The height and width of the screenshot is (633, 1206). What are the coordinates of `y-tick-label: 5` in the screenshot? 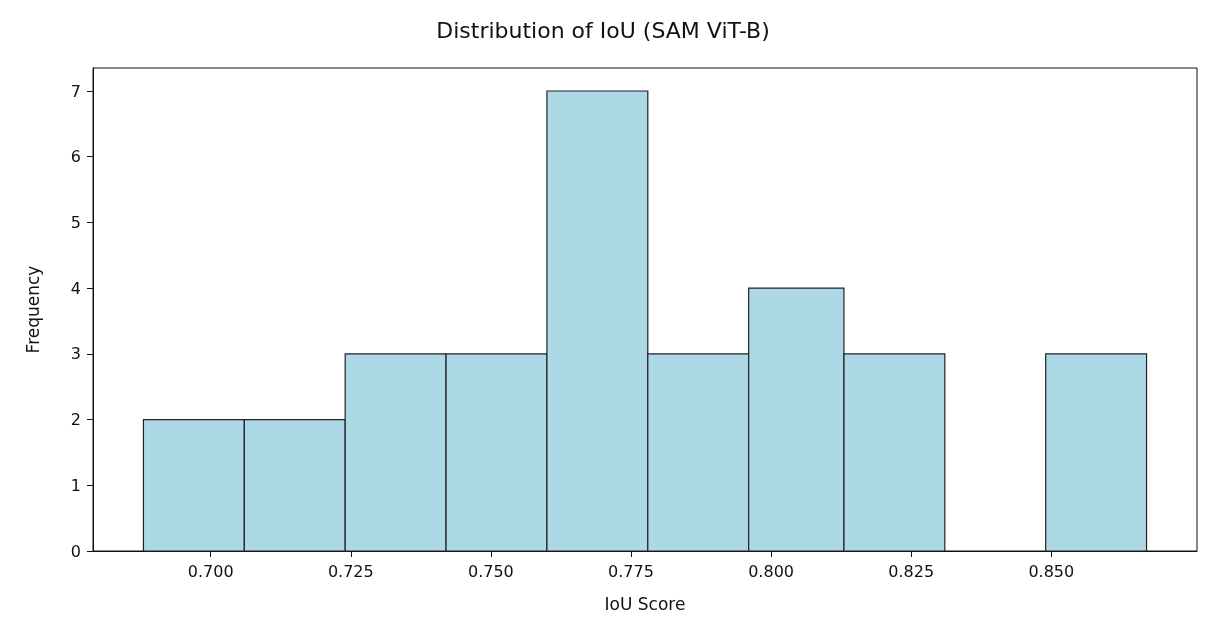 It's located at (75, 222).